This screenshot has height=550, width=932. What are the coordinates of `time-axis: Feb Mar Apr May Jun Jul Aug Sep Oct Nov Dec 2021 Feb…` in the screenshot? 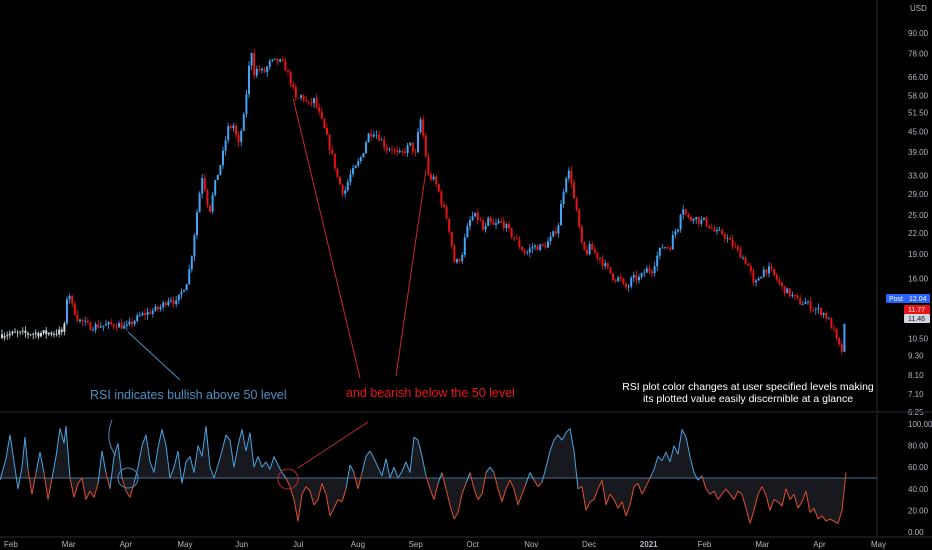 It's located at (466, 542).